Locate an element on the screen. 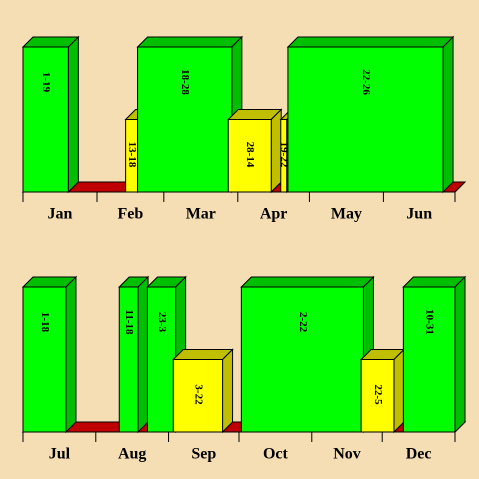 The width and height of the screenshot is (479, 479). box-label: 3-22 is located at coordinates (198, 394).